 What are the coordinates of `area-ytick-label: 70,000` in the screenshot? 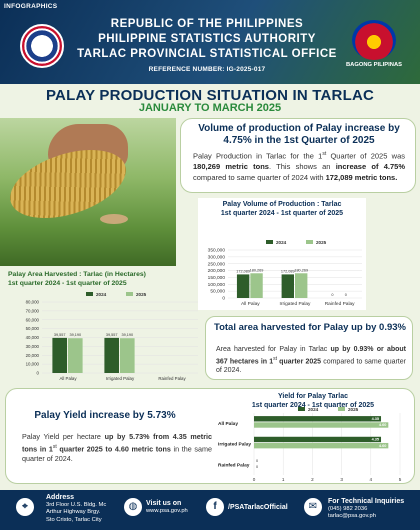 It's located at (33, 310).